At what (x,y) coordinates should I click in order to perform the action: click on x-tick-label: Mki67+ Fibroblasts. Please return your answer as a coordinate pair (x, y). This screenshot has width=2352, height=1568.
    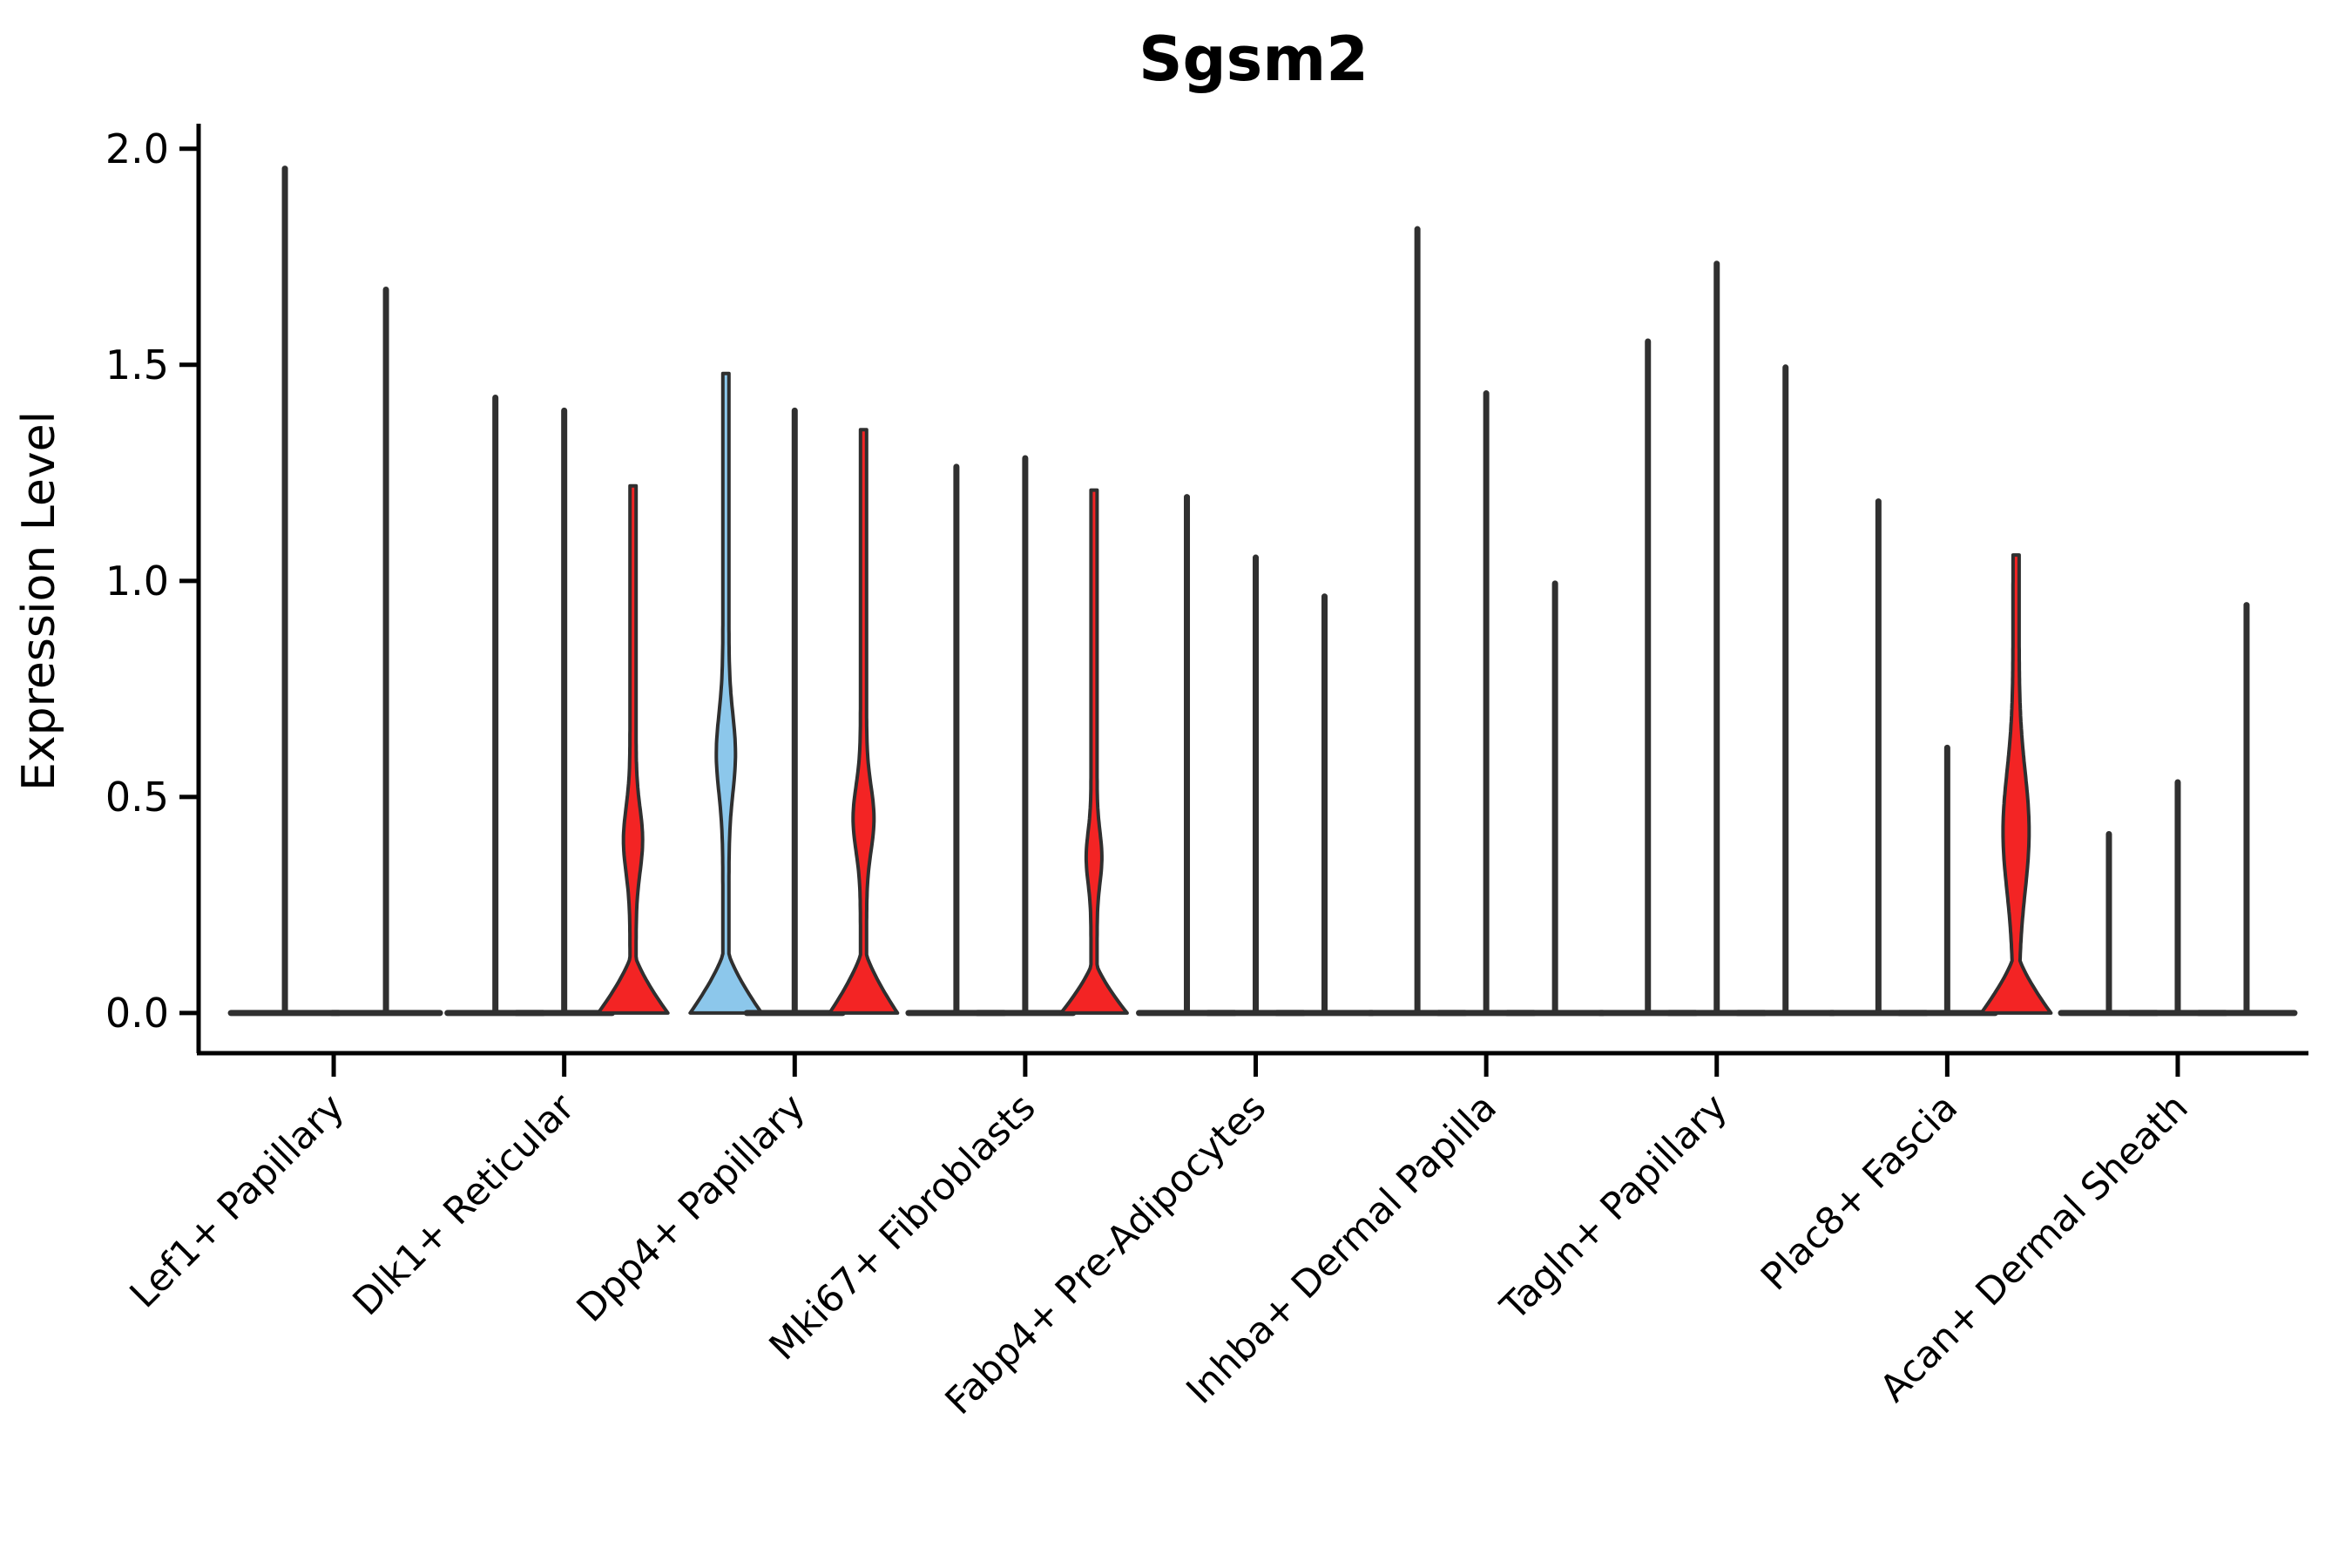
    Looking at the image, I should click on (903, 1227).